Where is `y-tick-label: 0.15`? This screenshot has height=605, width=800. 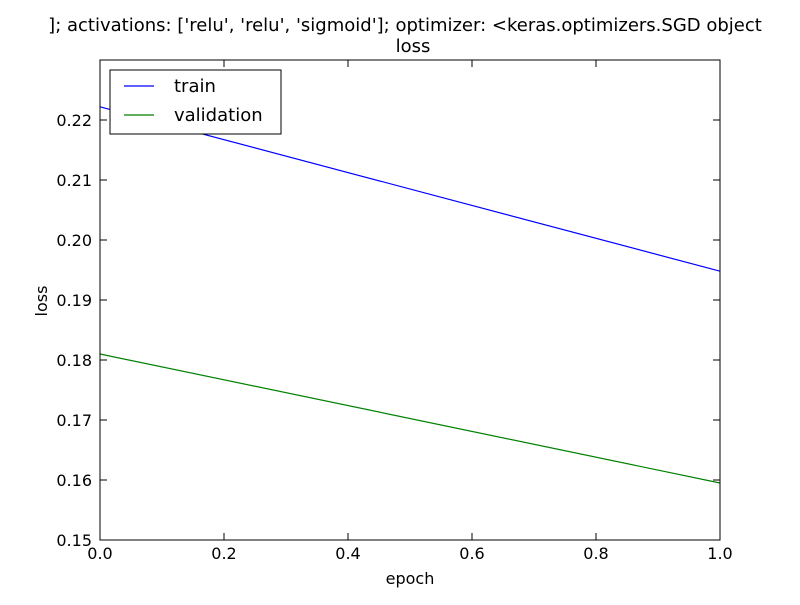 y-tick-label: 0.15 is located at coordinates (74, 540).